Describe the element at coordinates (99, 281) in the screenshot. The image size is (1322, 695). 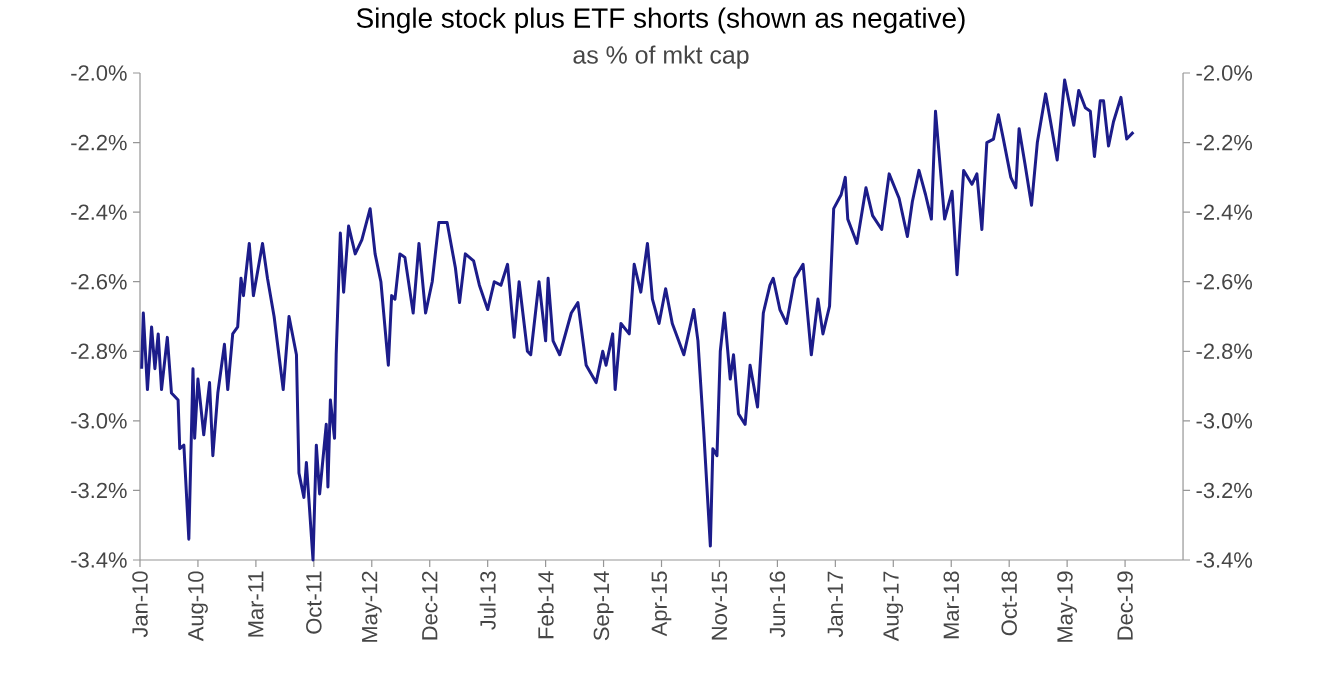
I see `y2-tick-label: -2.6%` at that location.